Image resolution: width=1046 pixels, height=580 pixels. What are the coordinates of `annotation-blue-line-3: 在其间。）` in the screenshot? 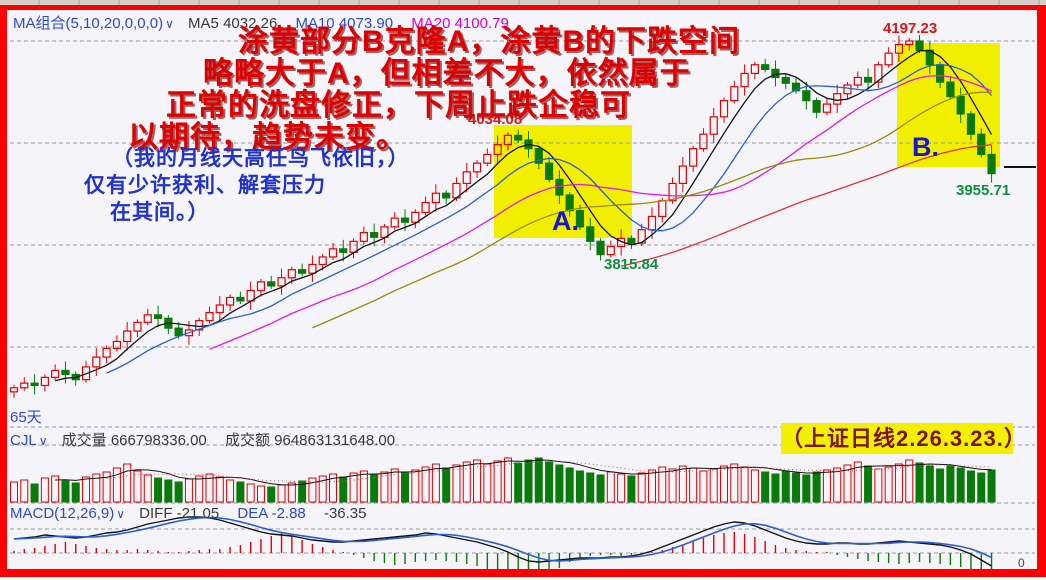 It's located at (160, 212).